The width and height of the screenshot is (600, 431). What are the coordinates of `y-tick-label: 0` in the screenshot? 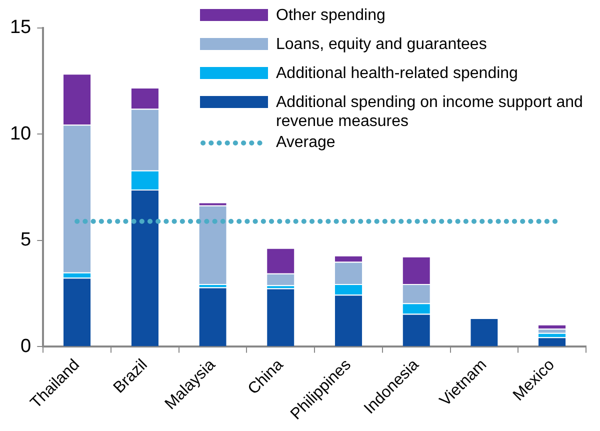 It's located at (26, 346).